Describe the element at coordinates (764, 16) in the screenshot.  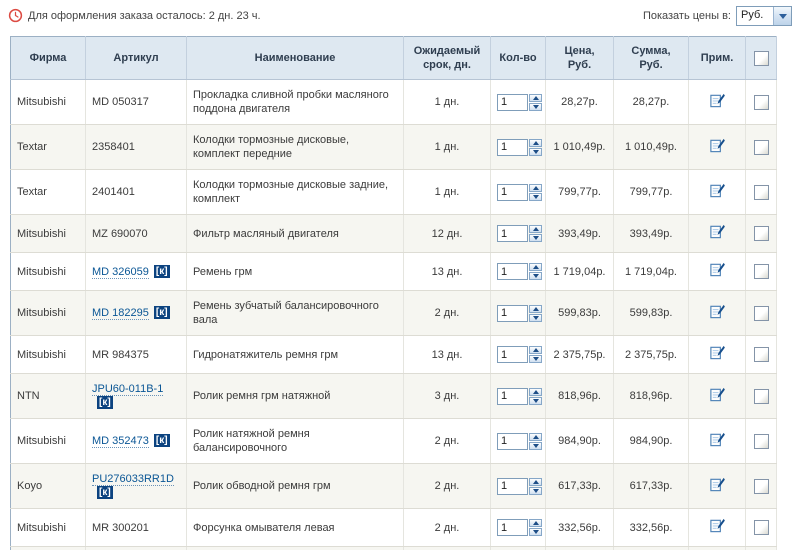
I see `currency-select: Руб.` at that location.